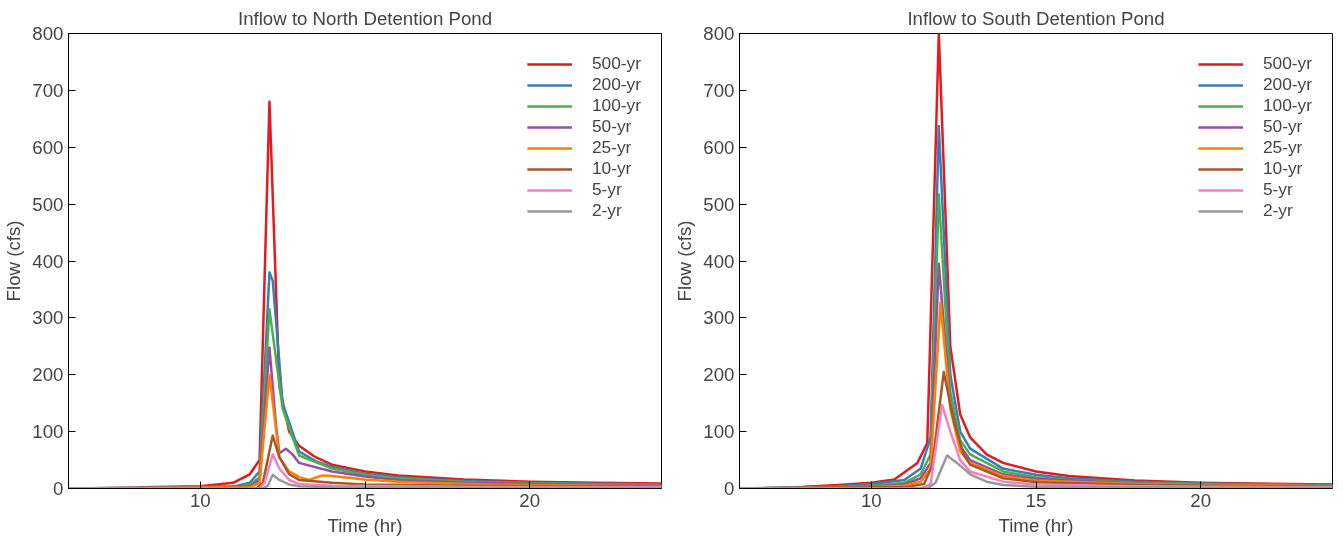 Image resolution: width=1343 pixels, height=540 pixels. I want to click on legend-label: 100-yr, so click(616, 105).